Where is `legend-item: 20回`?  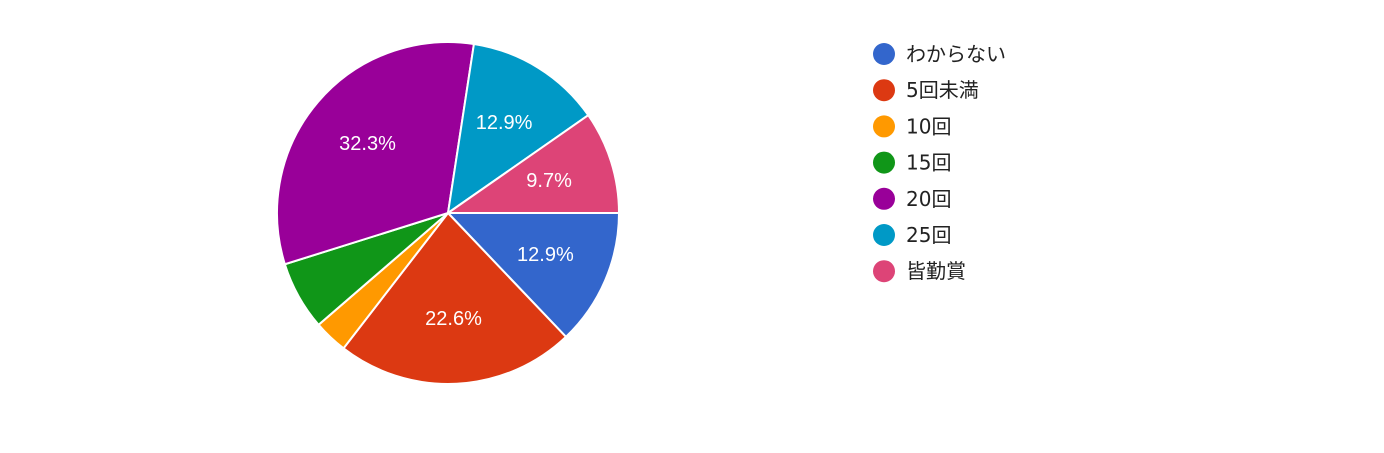 legend-item: 20回 is located at coordinates (912, 199).